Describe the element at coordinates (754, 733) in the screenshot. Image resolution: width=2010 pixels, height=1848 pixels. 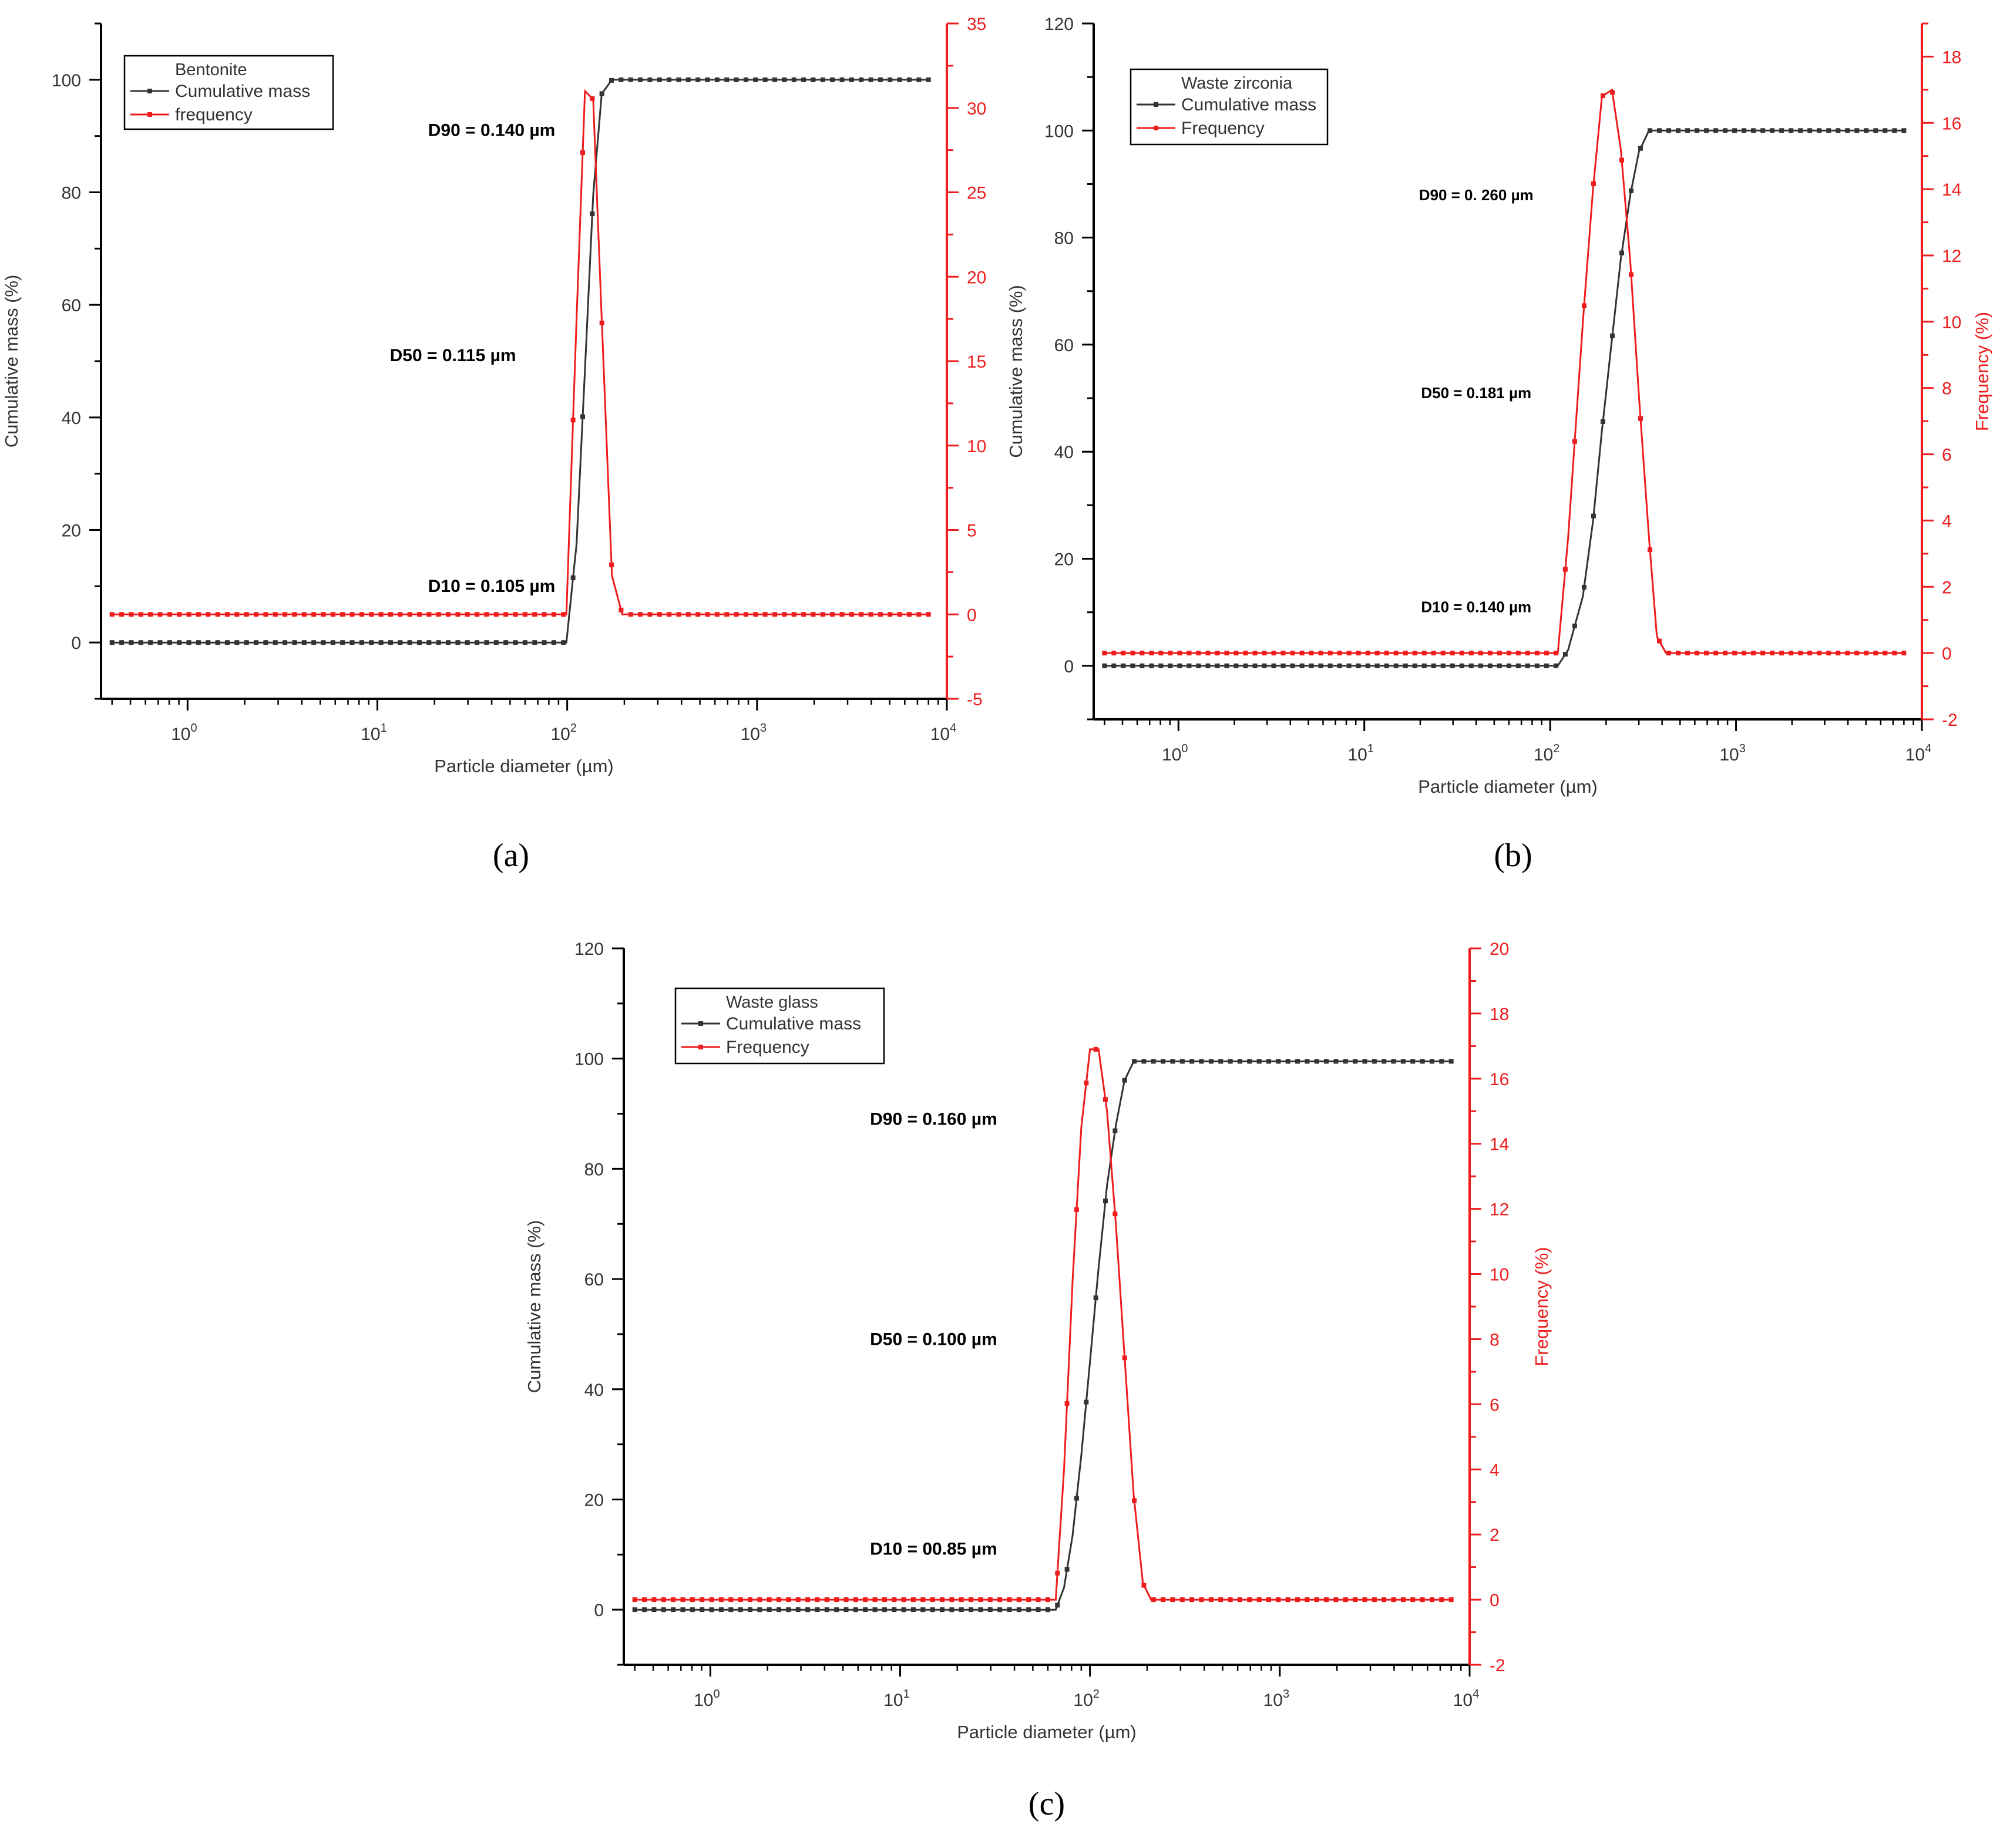
I see `x-tick-label: 10³` at that location.